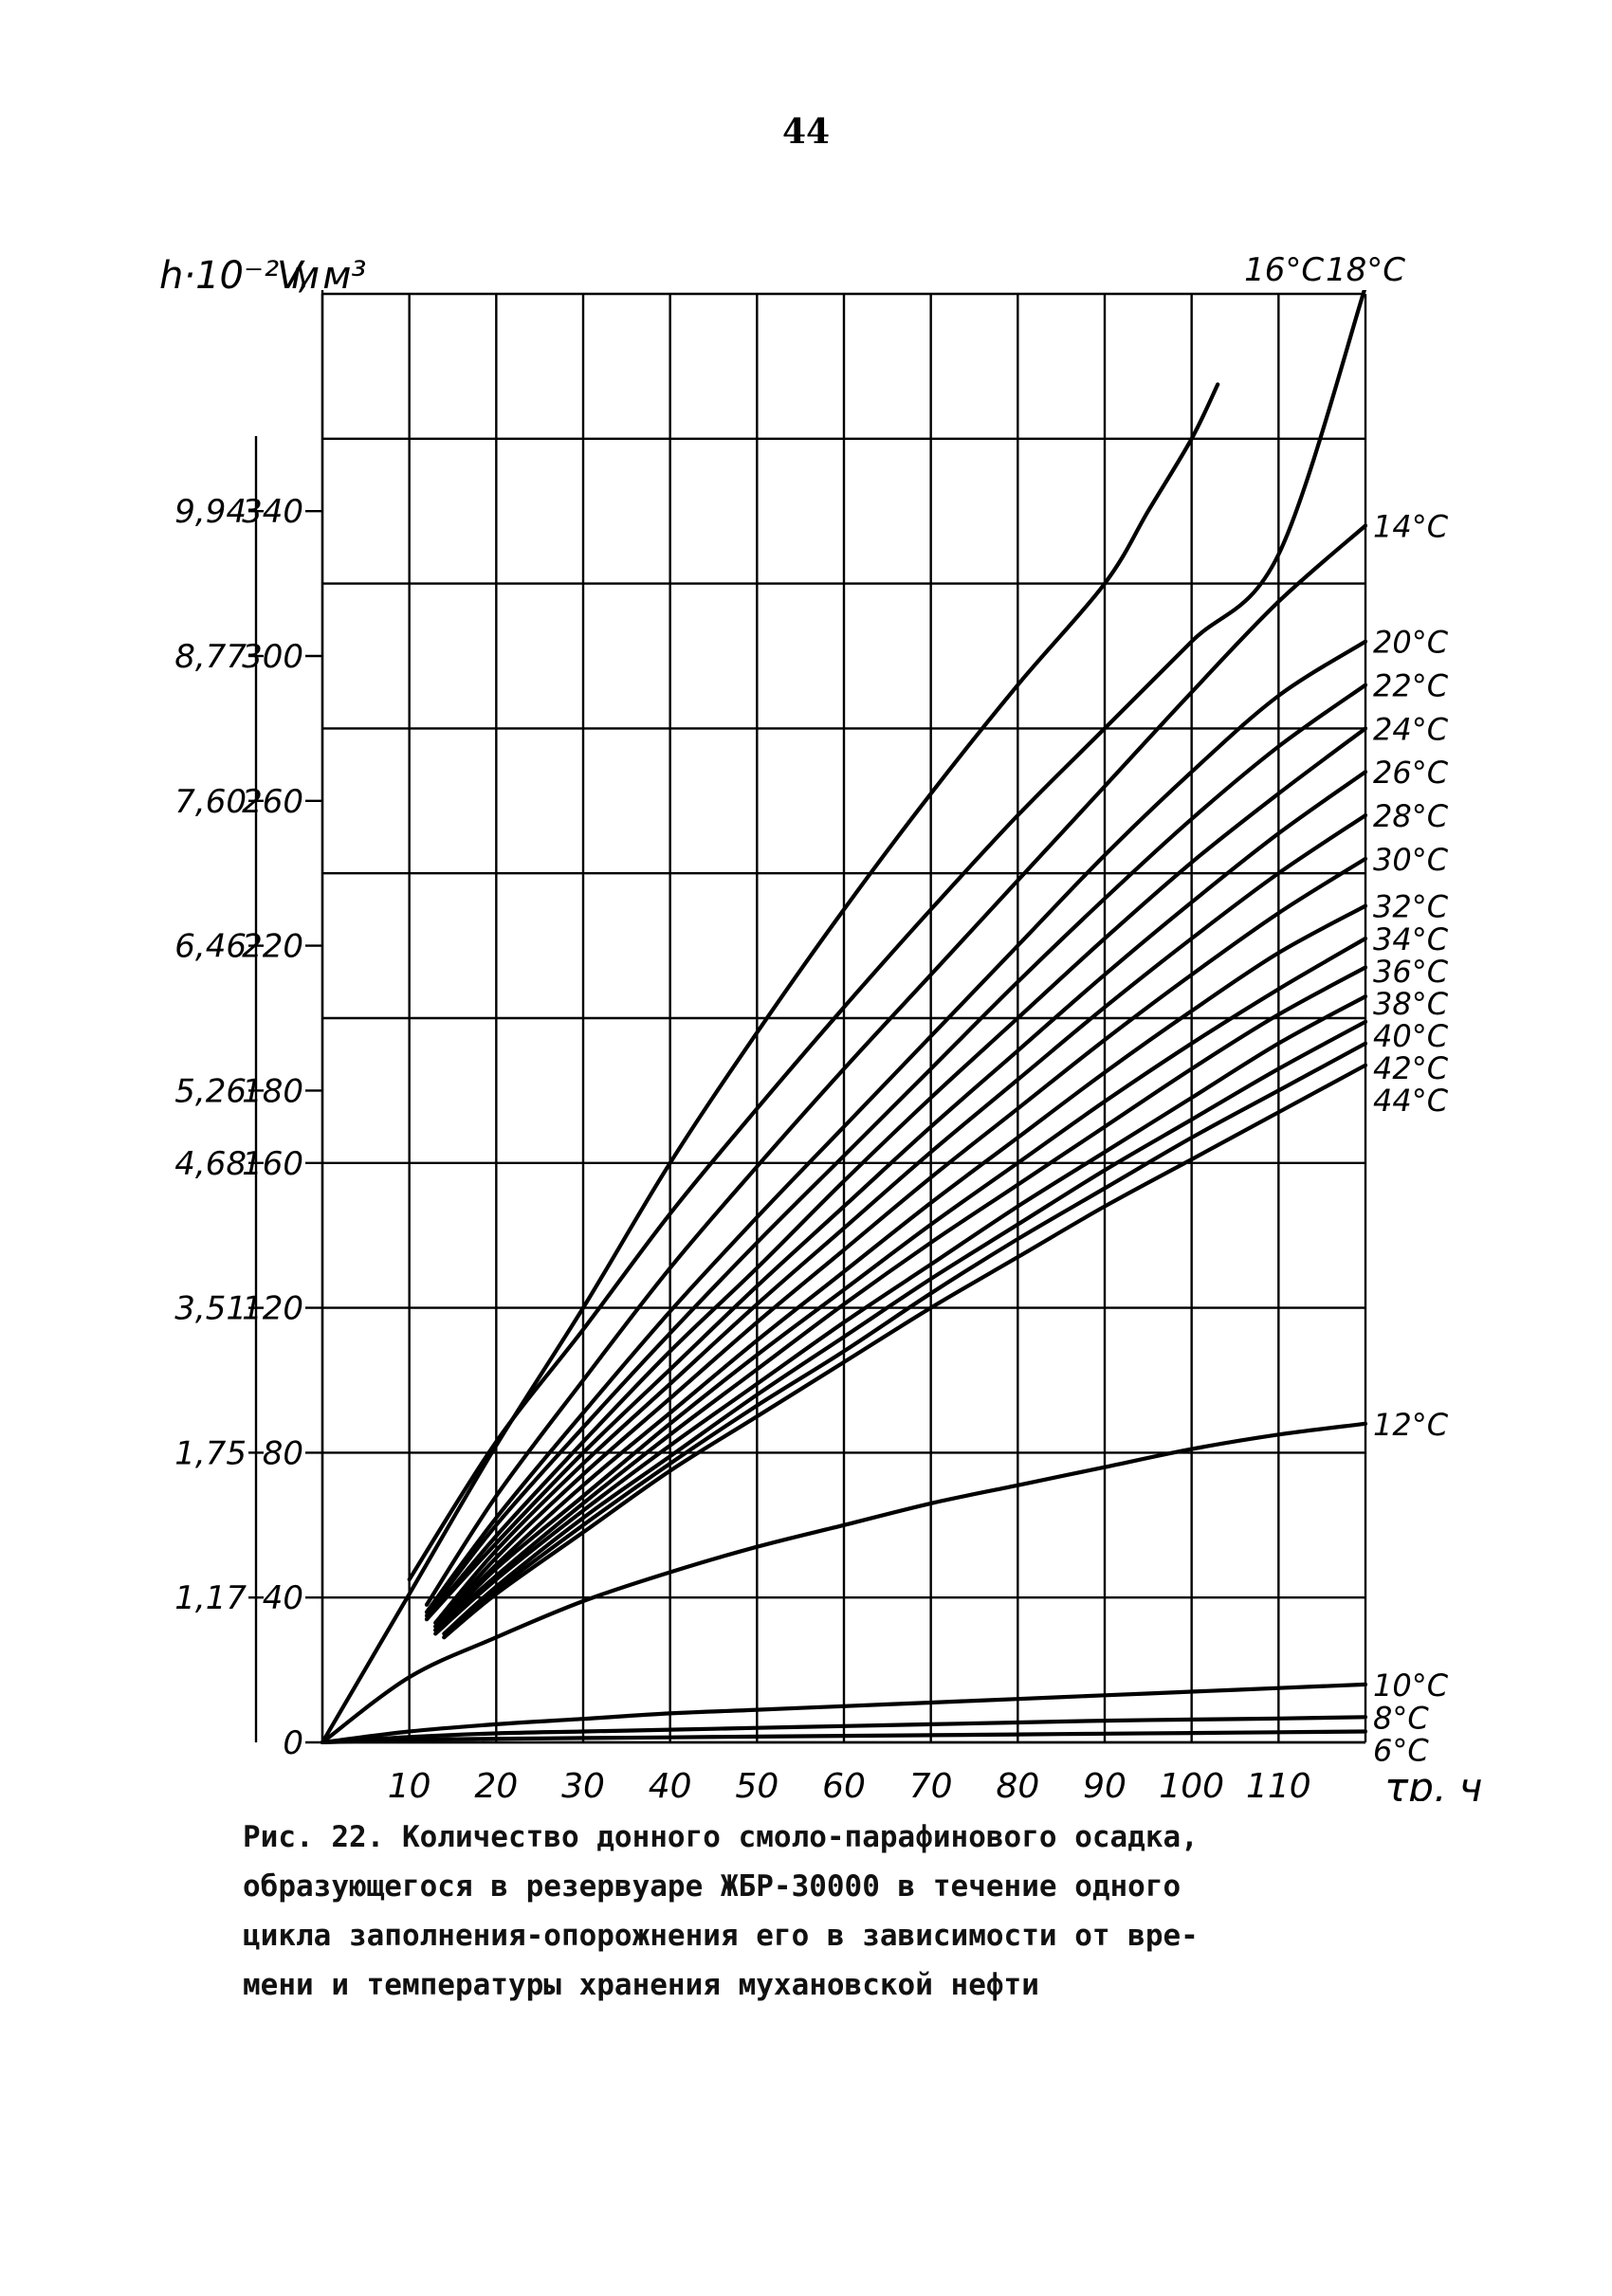 Image resolution: width=1612 pixels, height=2296 pixels. I want to click on series-label-36c: 36°C, so click(1411, 972).